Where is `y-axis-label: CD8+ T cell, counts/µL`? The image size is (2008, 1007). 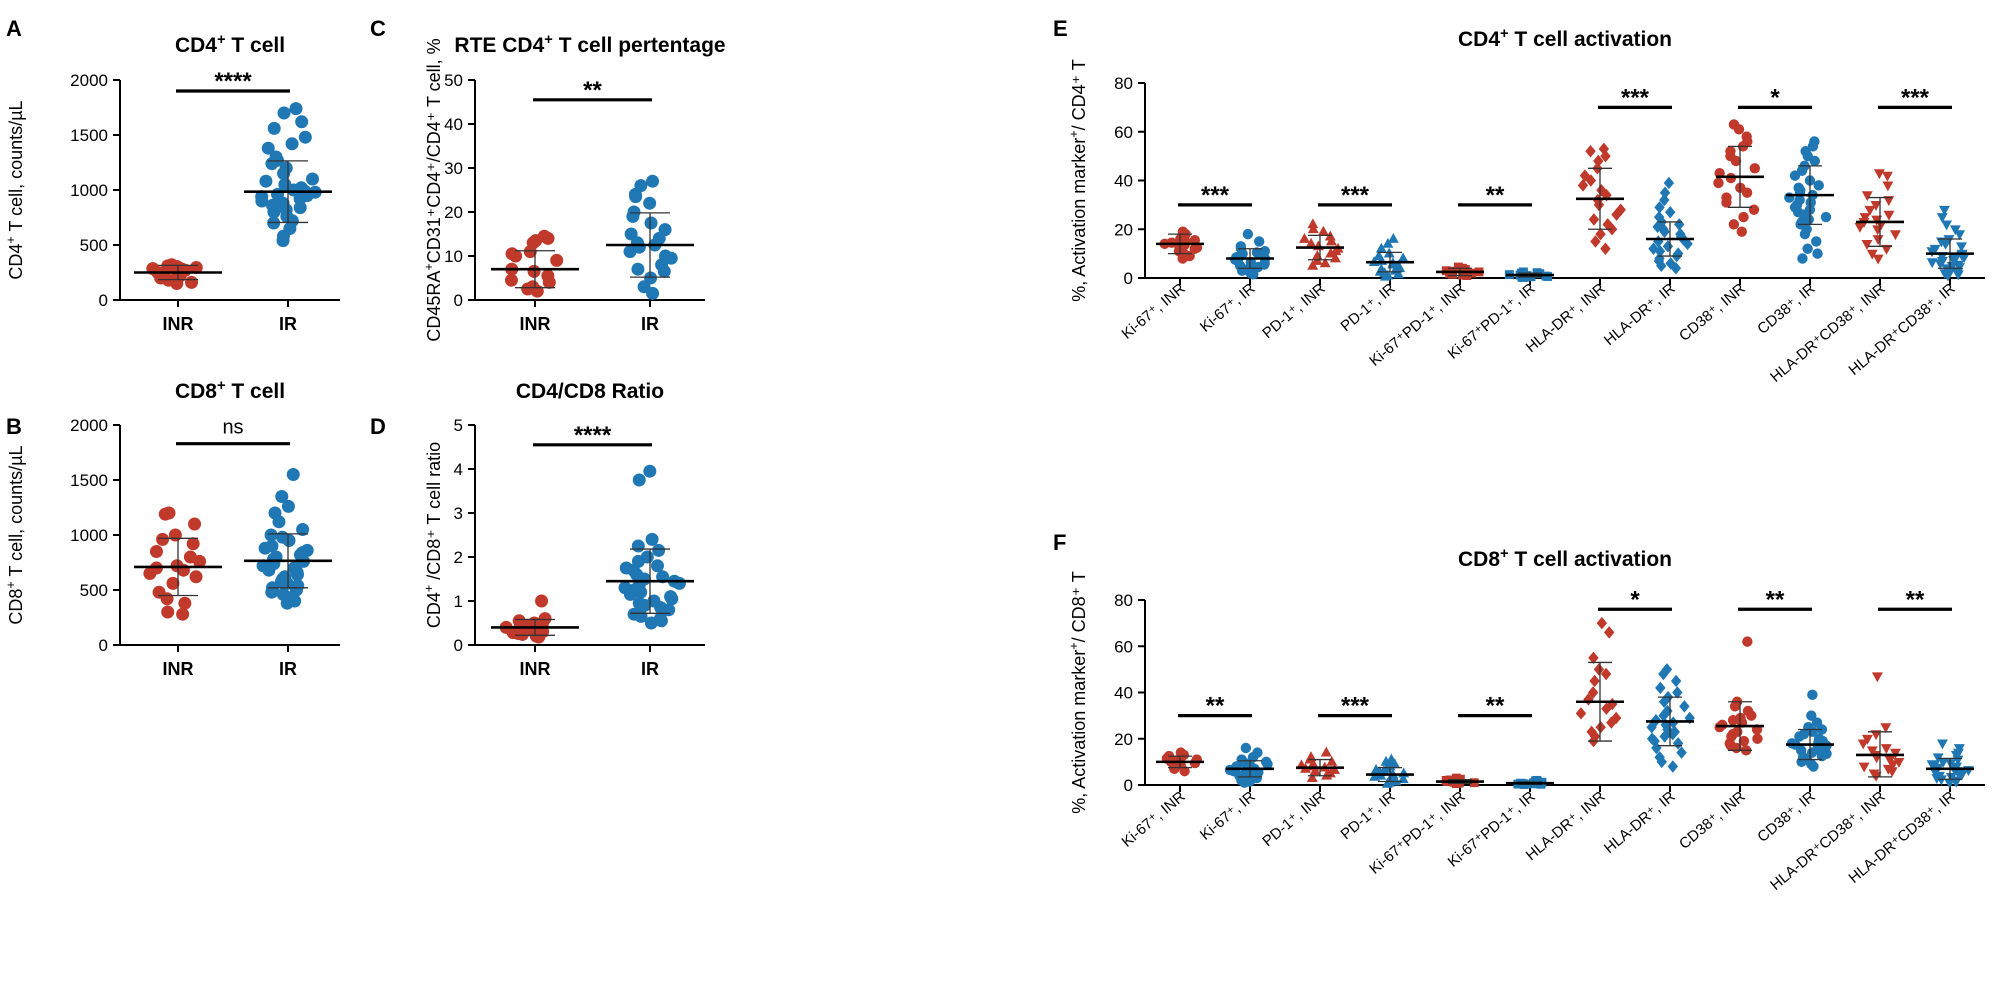
y-axis-label: CD8+ T cell, counts/µL is located at coordinates (15, 534).